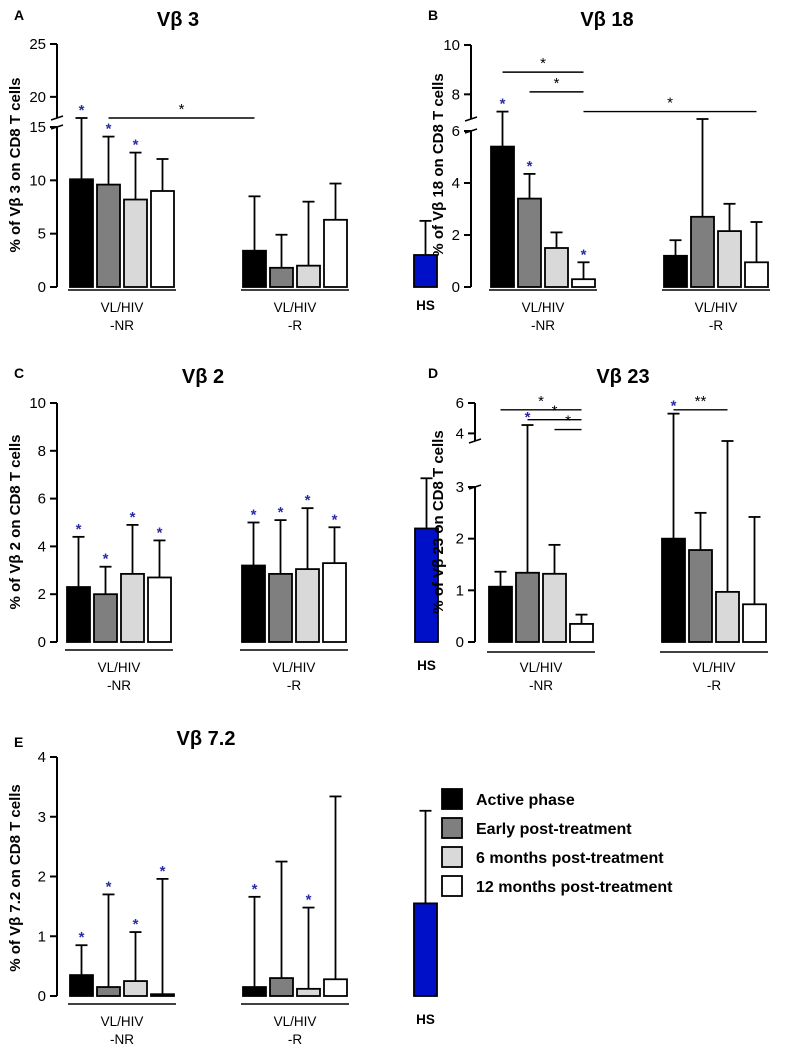  What do you see at coordinates (203, 377) in the screenshot?
I see `panel-title: Vβ 2` at bounding box center [203, 377].